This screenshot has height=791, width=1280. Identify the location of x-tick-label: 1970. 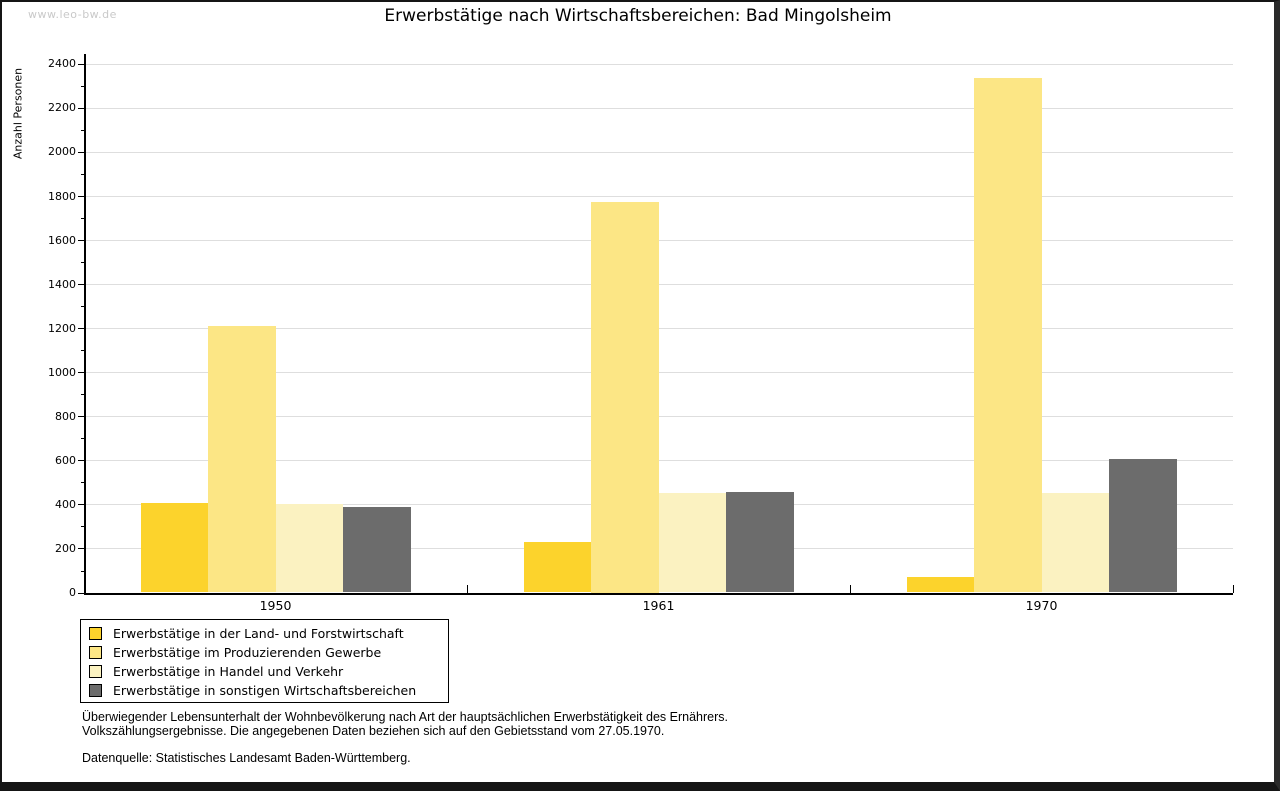
(1041, 605).